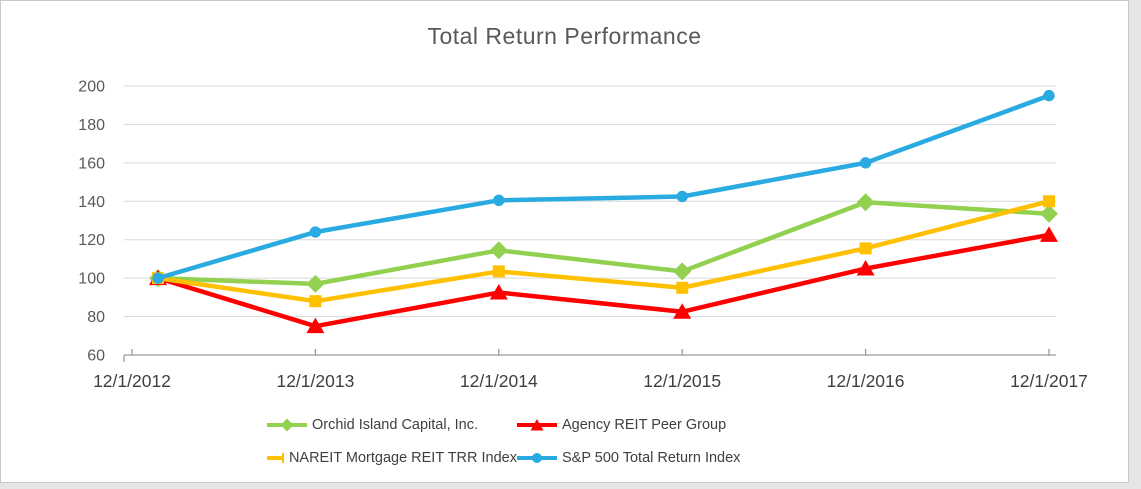  Describe the element at coordinates (91, 87) in the screenshot. I see `y-axis-label: 200` at that location.